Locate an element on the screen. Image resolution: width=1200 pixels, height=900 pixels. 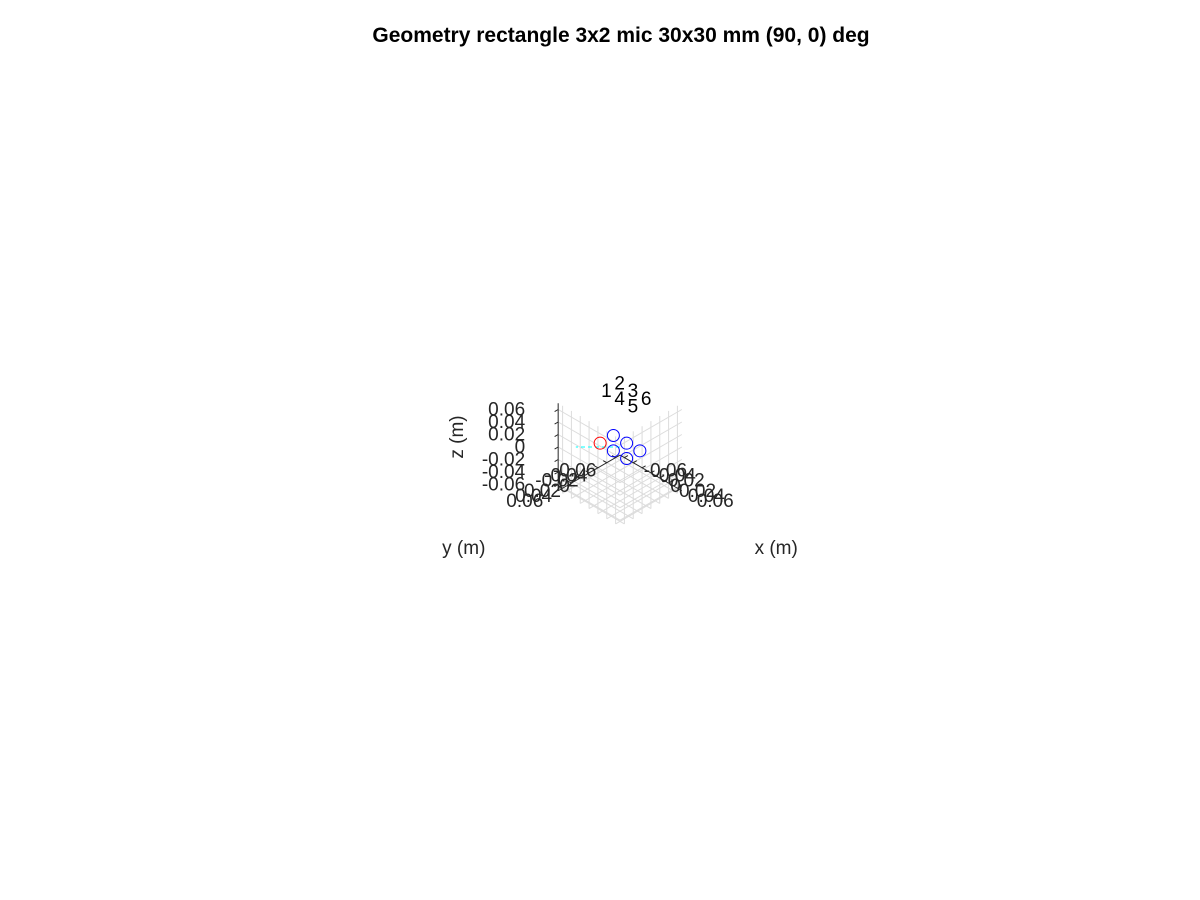
z-tick-label-6: 0.06 is located at coordinates (506, 410).